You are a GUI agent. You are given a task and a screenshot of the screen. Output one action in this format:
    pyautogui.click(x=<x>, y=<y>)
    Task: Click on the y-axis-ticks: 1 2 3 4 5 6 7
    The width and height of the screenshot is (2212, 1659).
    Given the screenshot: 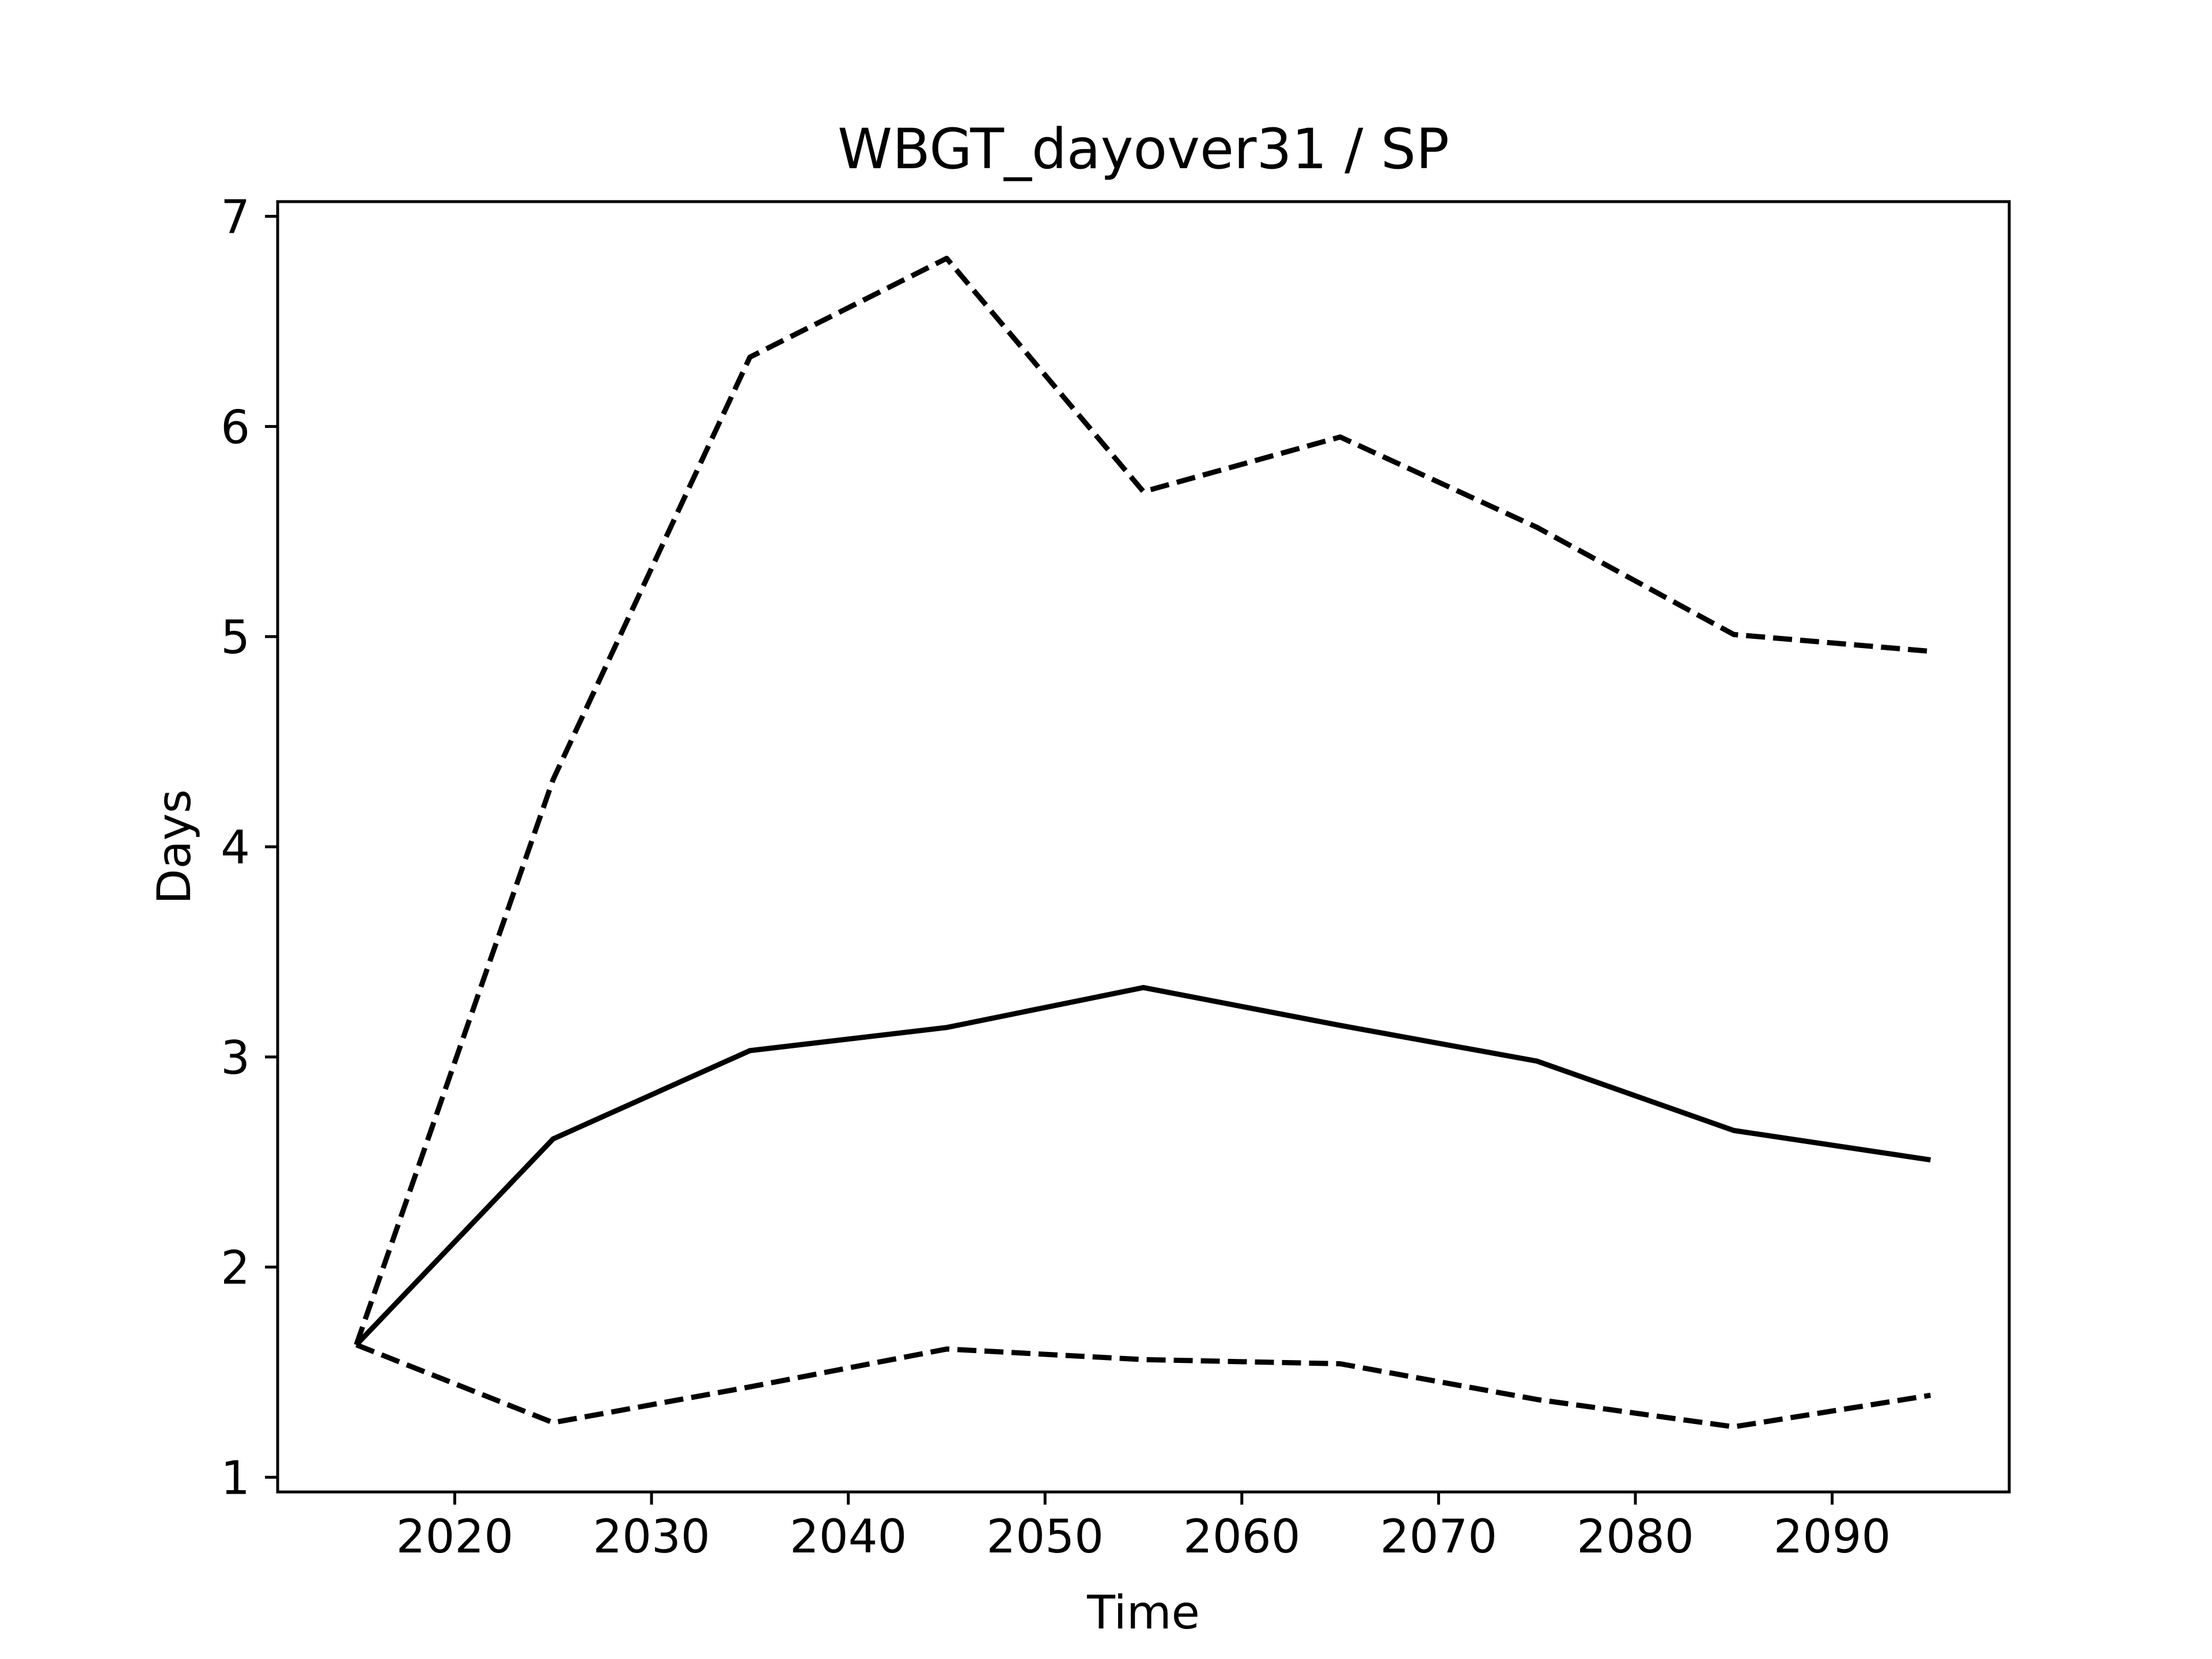 What is the action you would take?
    pyautogui.click(x=249, y=848)
    